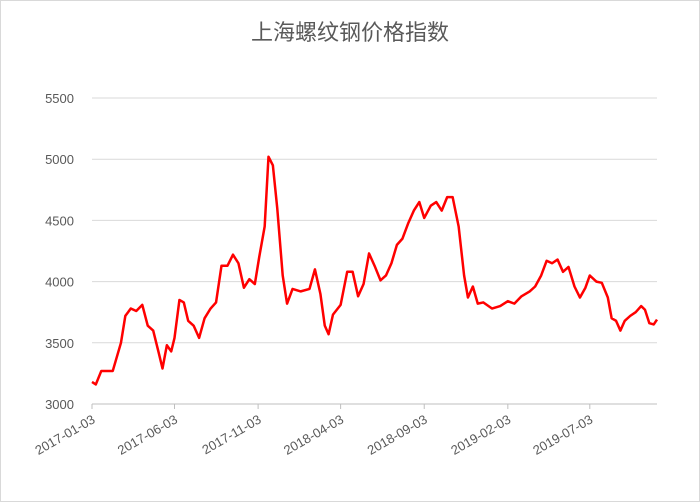  I want to click on y-tick-label: 4000, so click(59, 282).